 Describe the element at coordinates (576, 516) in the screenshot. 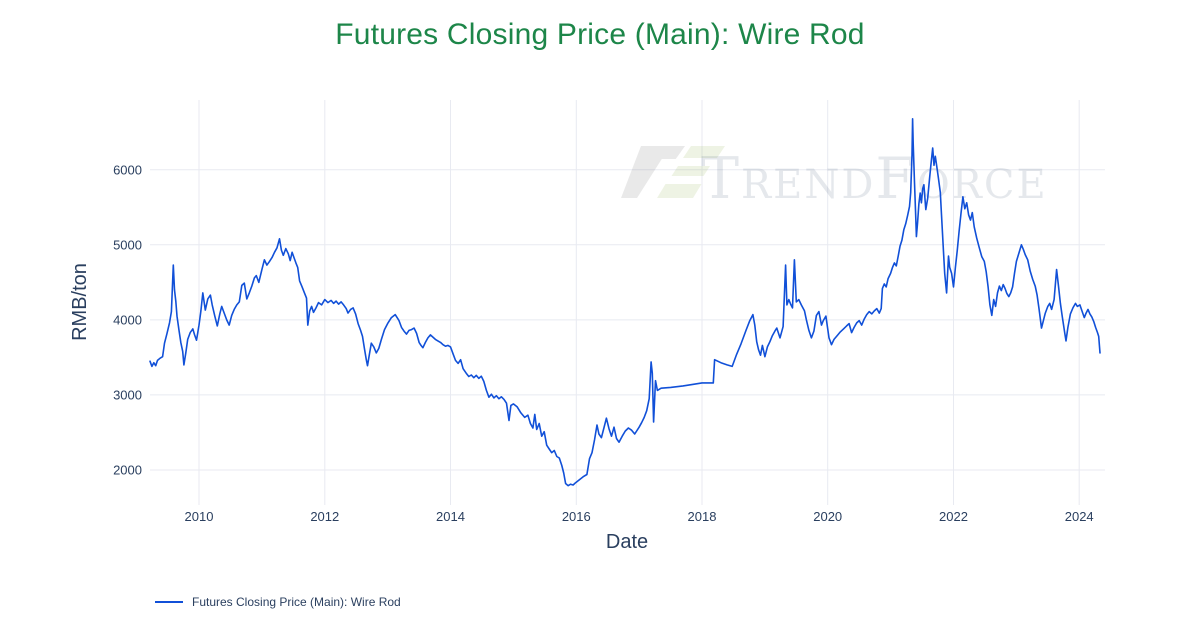

I see `x-tick-2016: 2016` at that location.